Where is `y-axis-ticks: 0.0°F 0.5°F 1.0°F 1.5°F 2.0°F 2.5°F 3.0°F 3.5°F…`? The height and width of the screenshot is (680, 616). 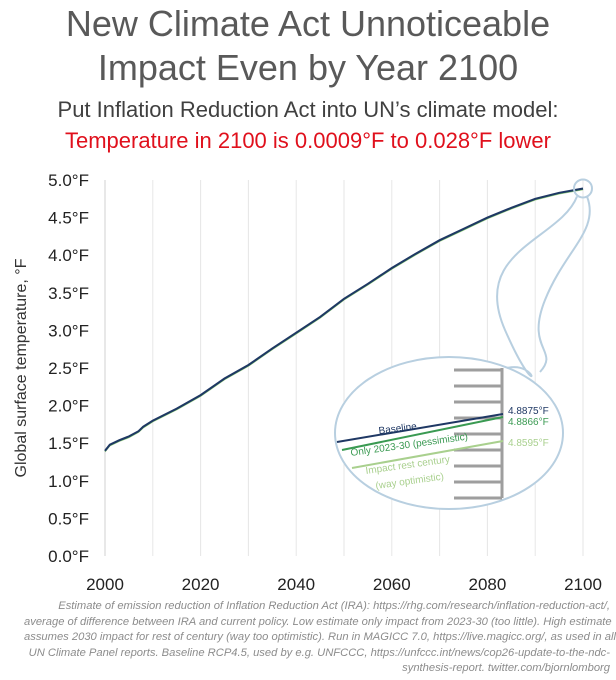 y-axis-ticks: 0.0°F 0.5°F 1.0°F 1.5°F 2.0°F 2.5°F 3.0°F 3.5°F… is located at coordinates (68, 368).